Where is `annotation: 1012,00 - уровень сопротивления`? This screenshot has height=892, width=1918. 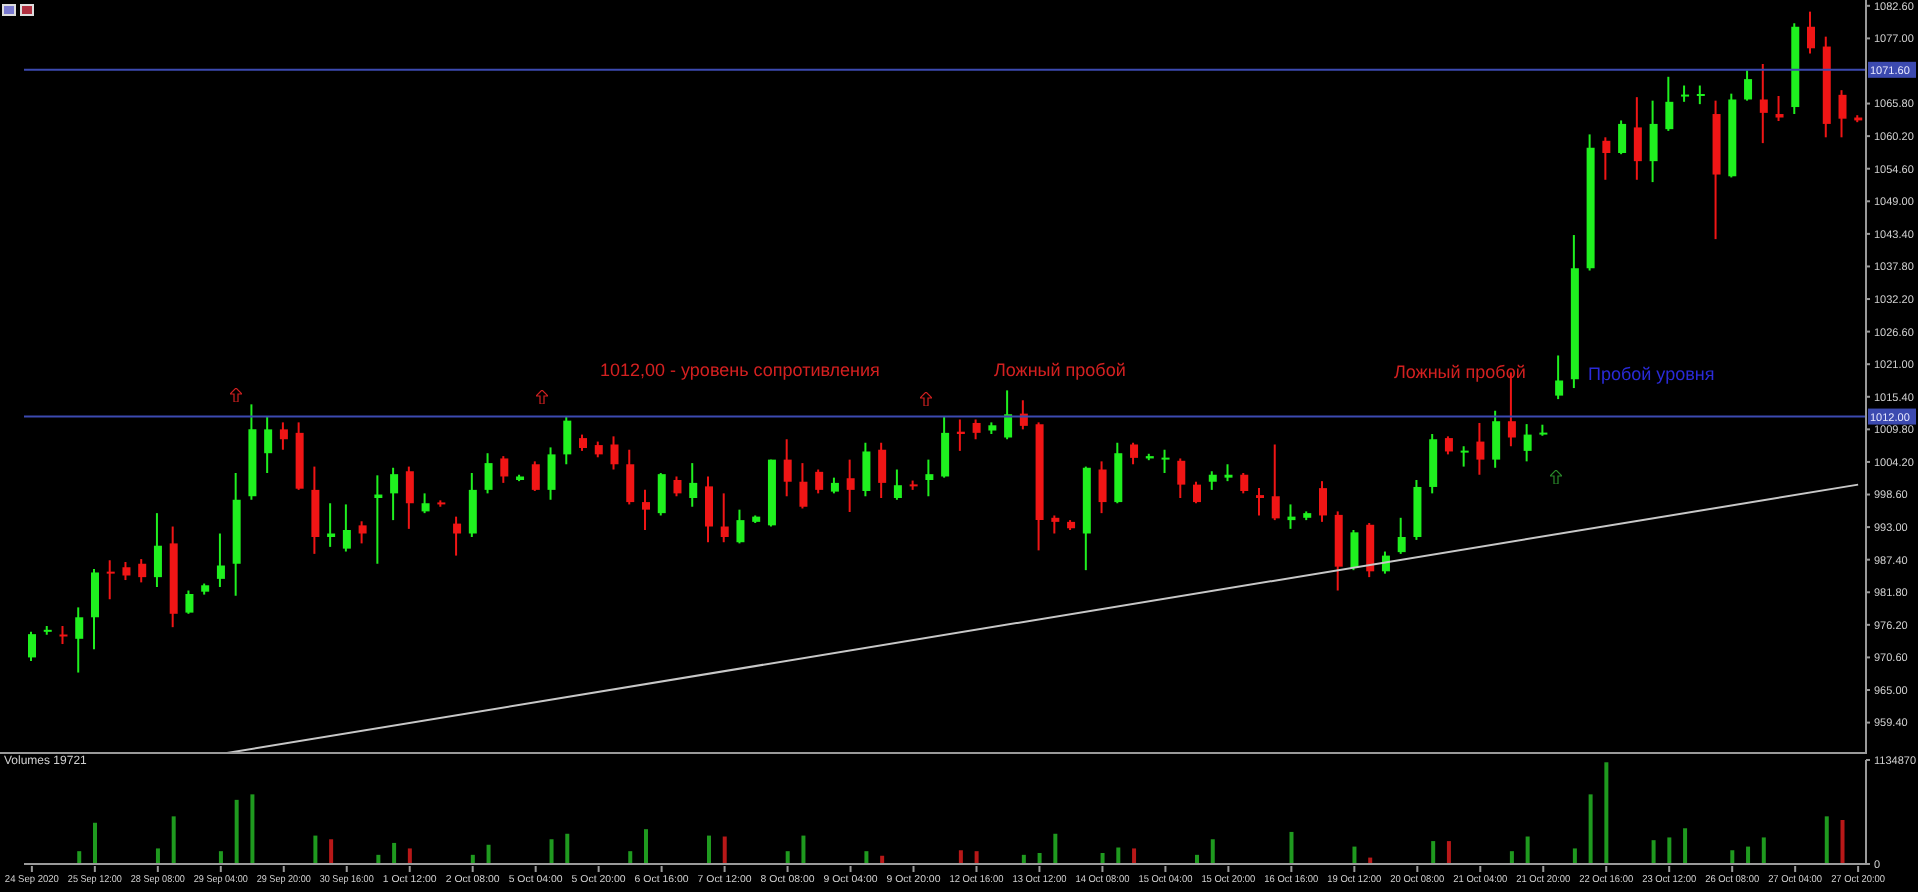
annotation: 1012,00 - уровень сопротивления is located at coordinates (740, 370).